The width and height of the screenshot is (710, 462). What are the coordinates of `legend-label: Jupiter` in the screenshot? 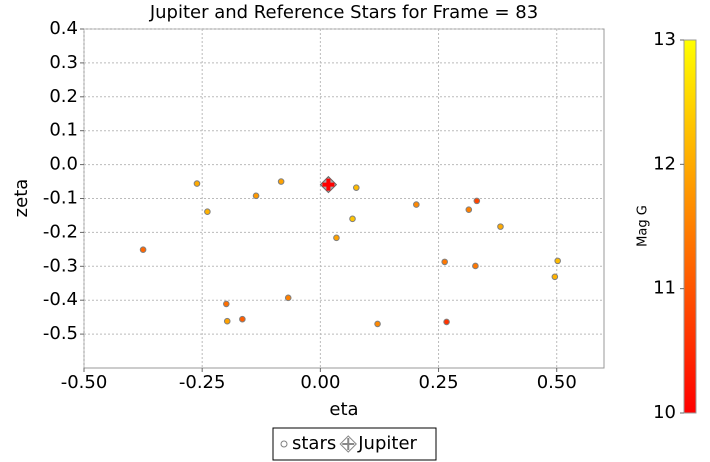 It's located at (387, 443).